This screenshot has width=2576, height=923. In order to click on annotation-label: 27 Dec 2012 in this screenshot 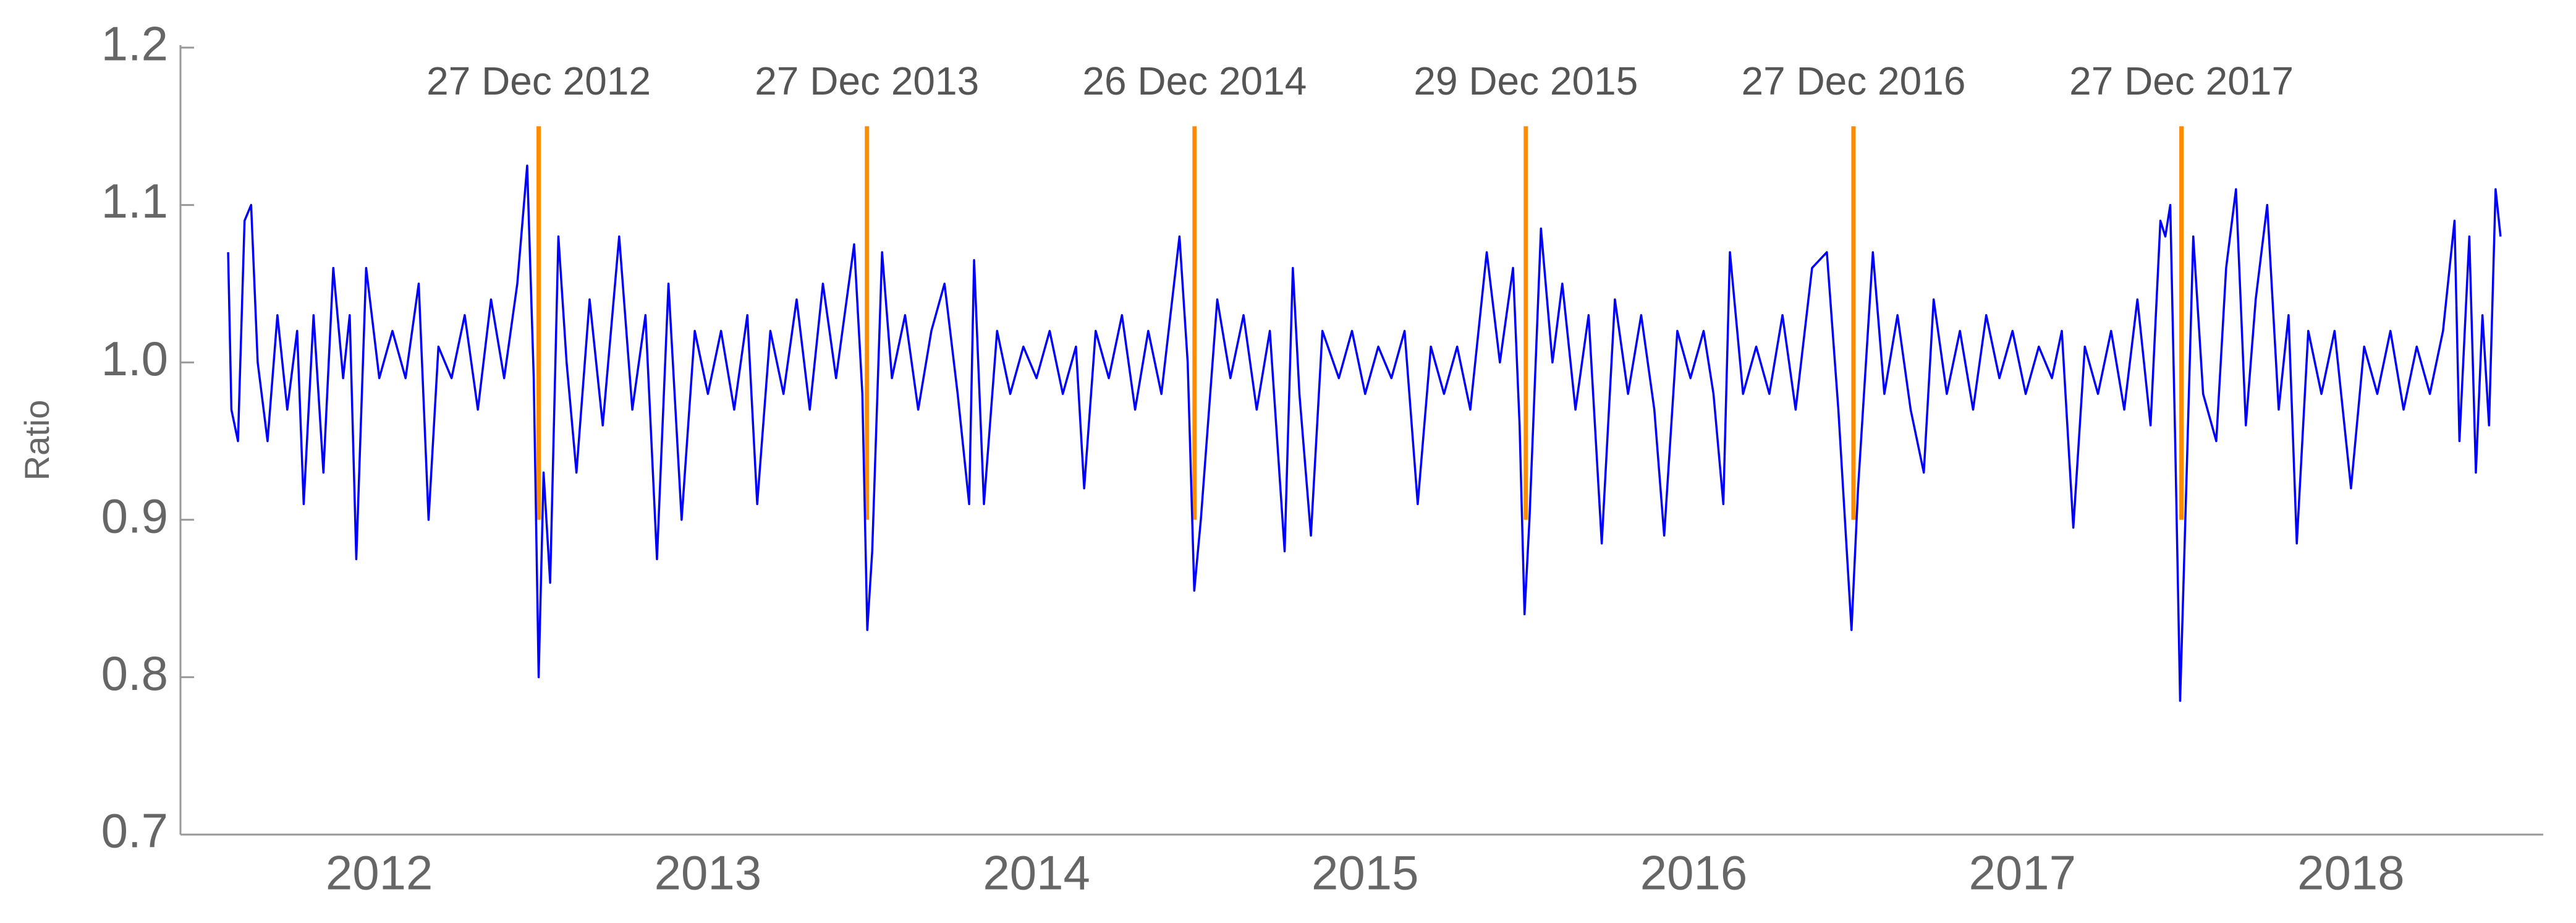, I will do `click(538, 81)`.